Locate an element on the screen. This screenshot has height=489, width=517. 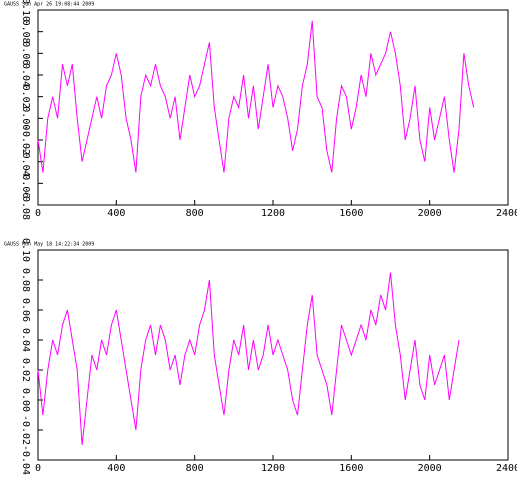
y-tick-label: -0.06 is located at coordinates (25, 183).